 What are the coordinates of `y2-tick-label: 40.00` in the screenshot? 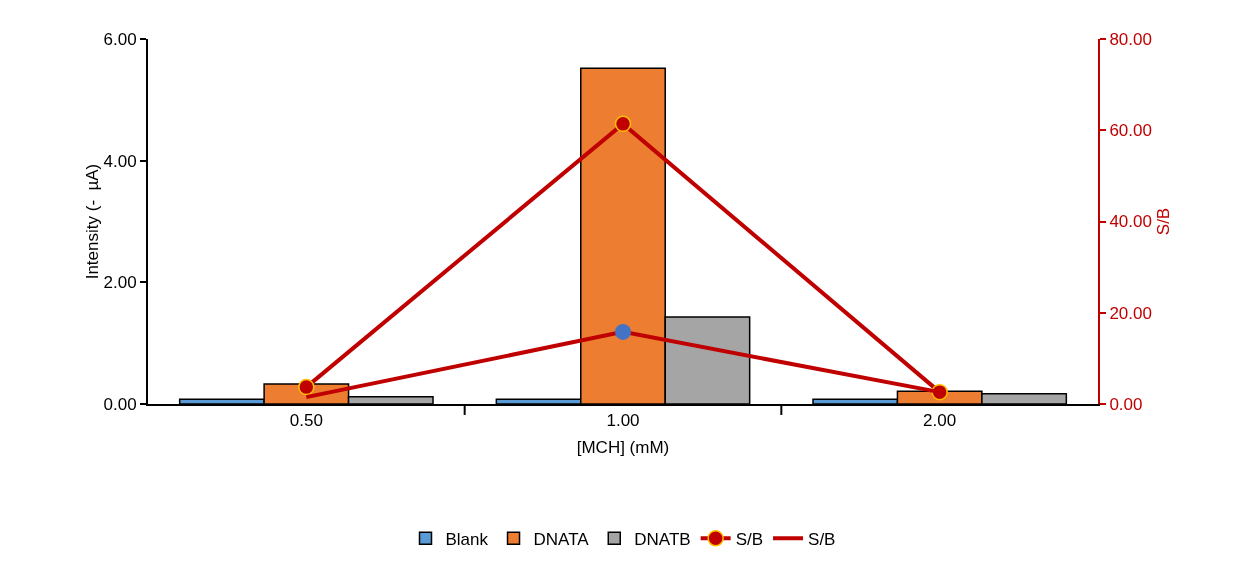 It's located at (1130, 222).